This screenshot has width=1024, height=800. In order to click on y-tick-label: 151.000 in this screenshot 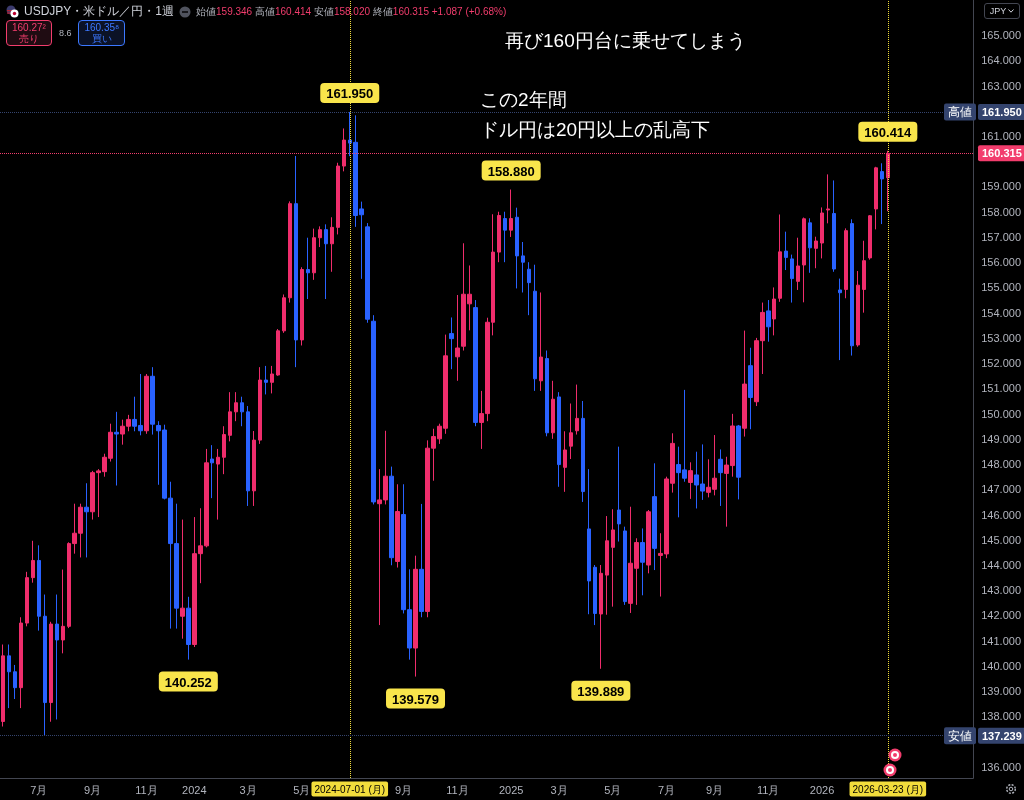, I will do `click(1001, 388)`.